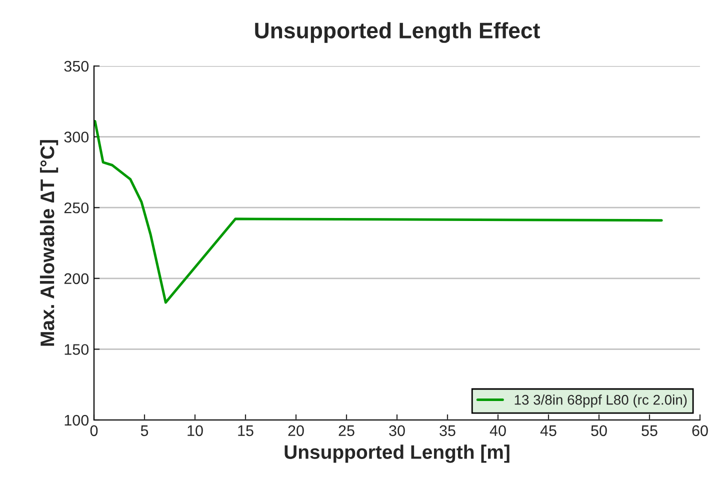  I want to click on x-tick-label: 15, so click(246, 430).